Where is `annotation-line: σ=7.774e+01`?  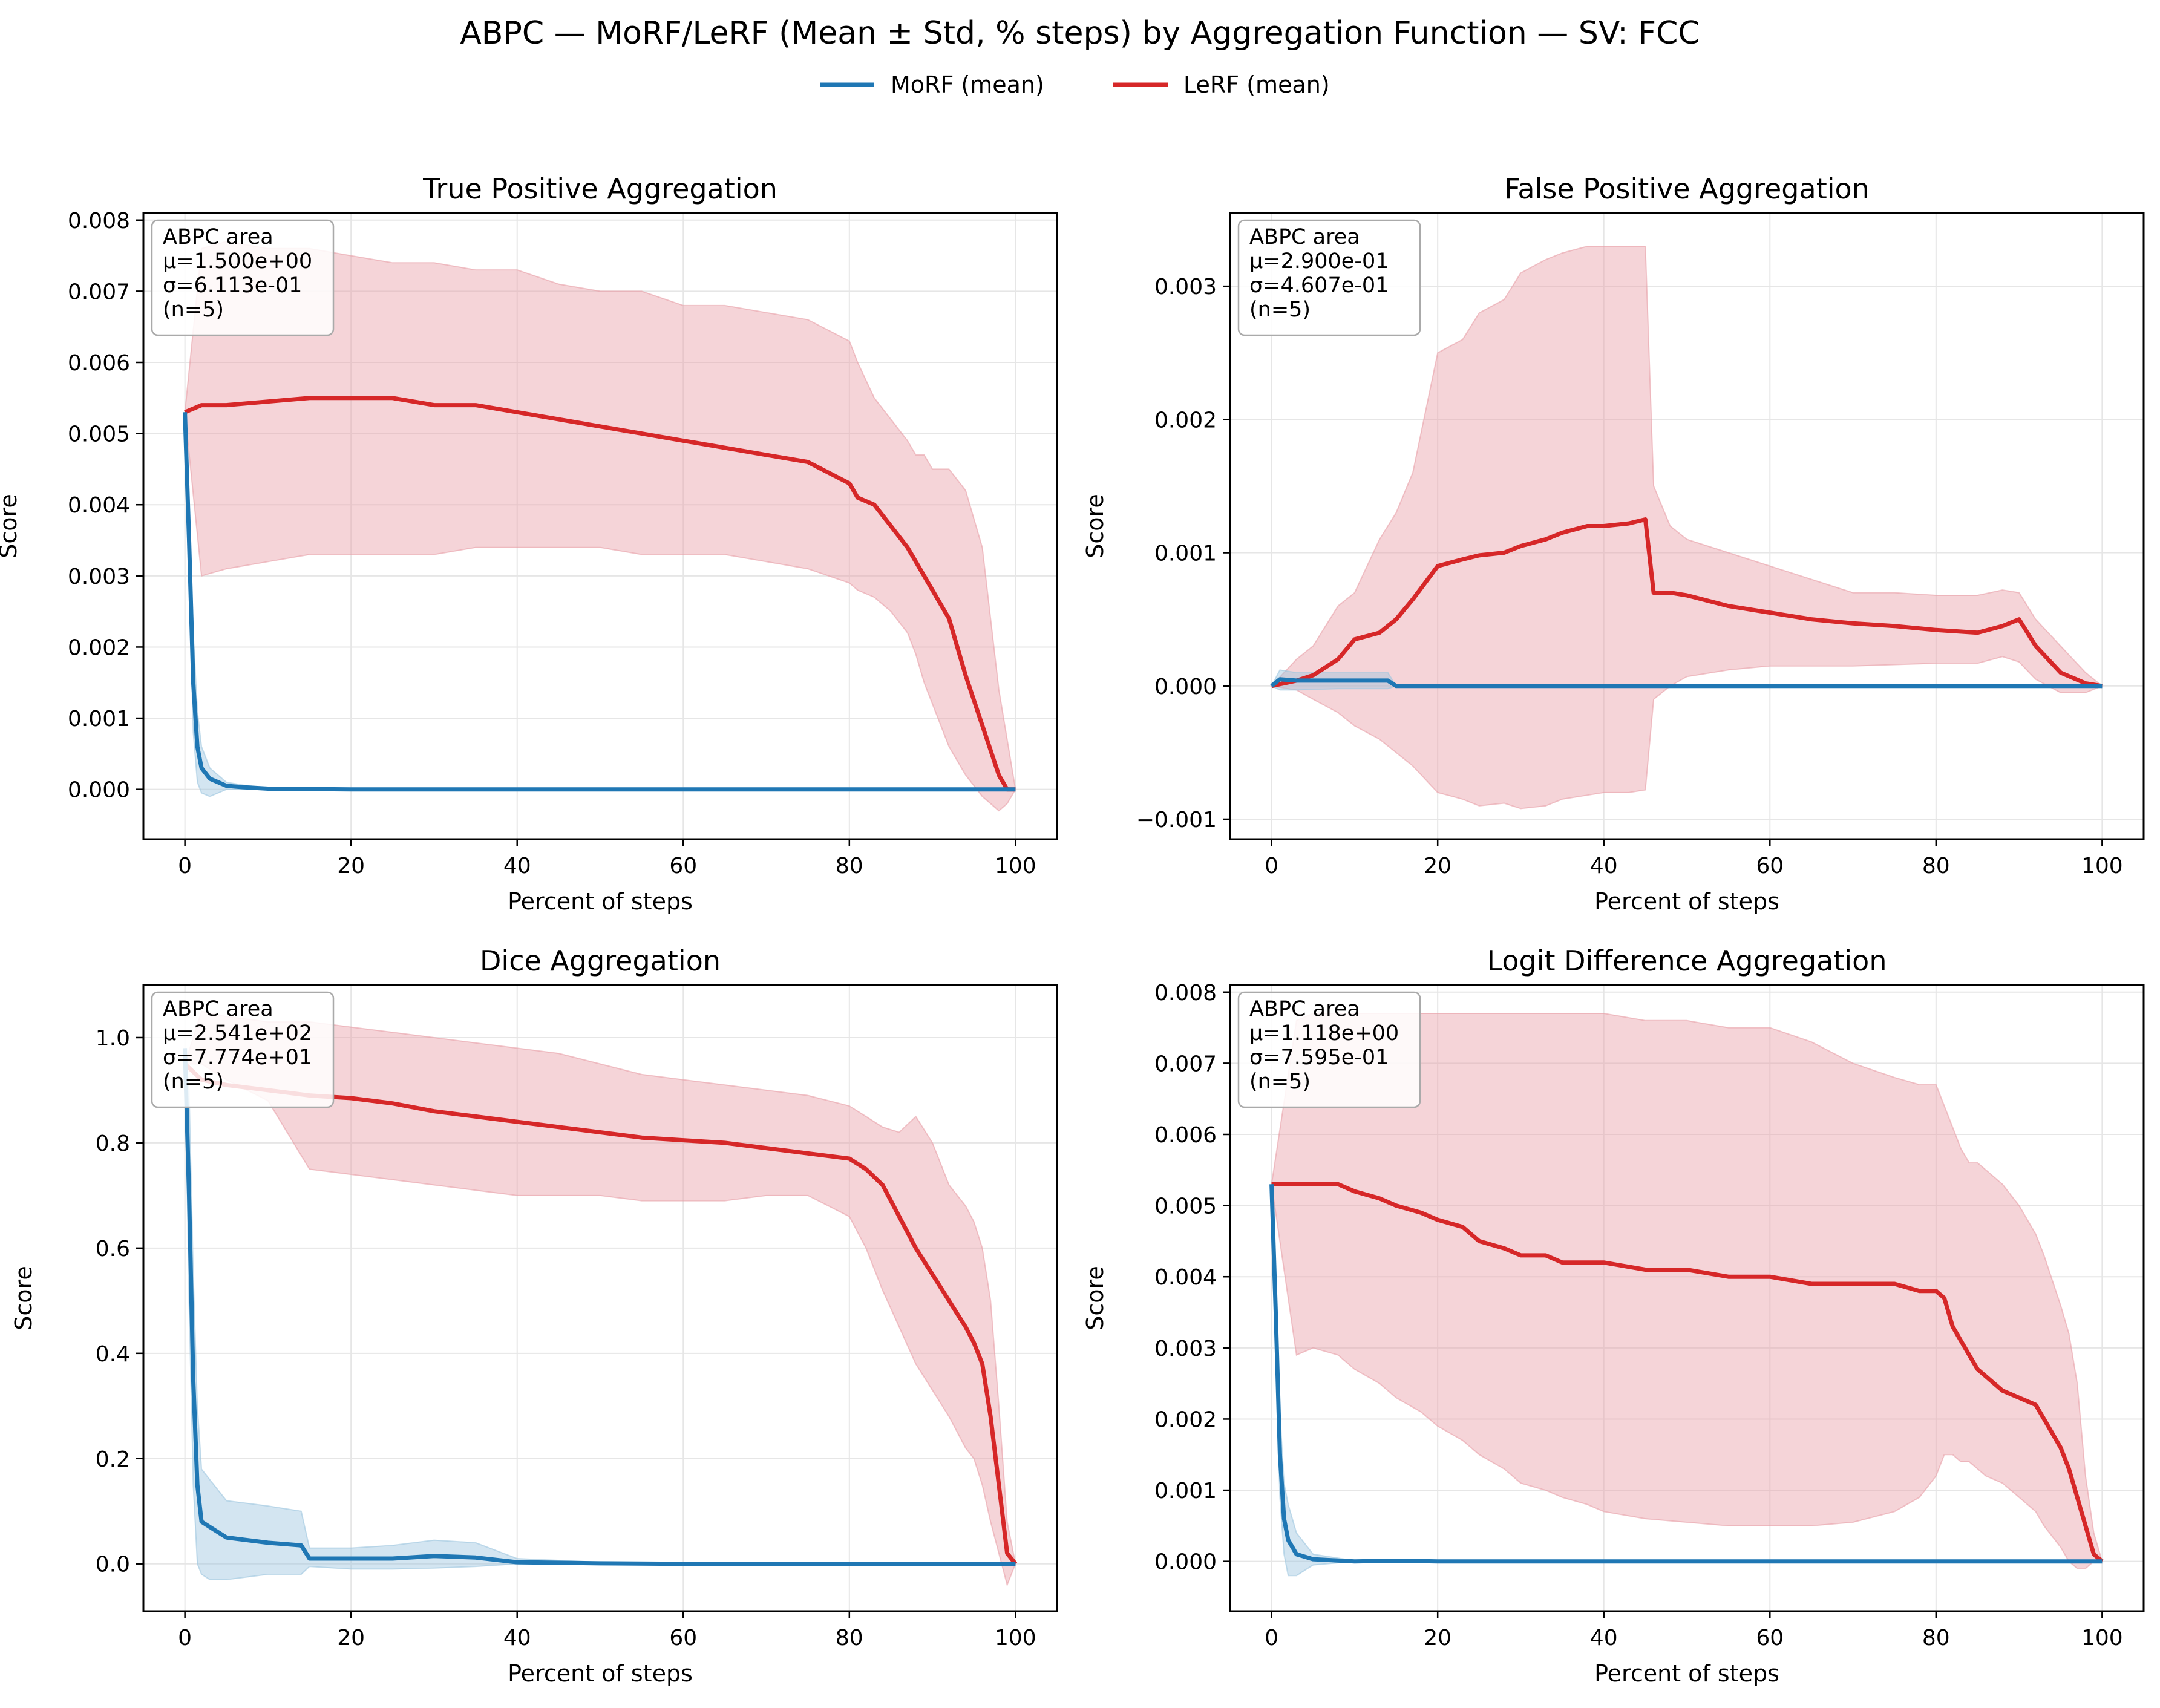
annotation-line: σ=7.774e+01 is located at coordinates (237, 1057).